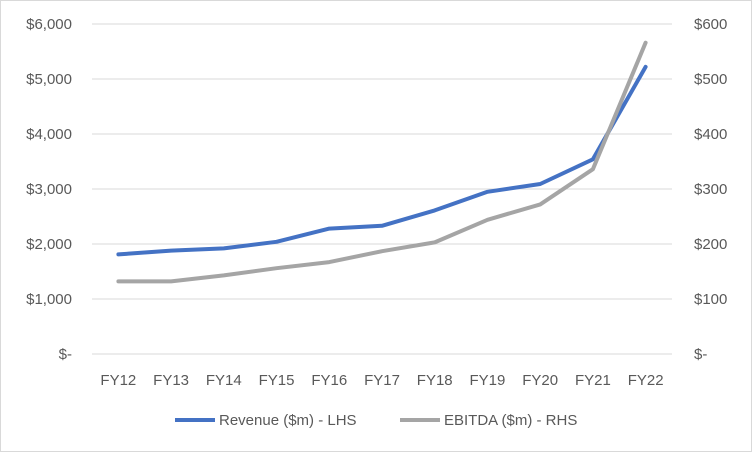 The width and height of the screenshot is (752, 452). Describe the element at coordinates (329, 380) in the screenshot. I see `x-tick-label: FY16` at that location.